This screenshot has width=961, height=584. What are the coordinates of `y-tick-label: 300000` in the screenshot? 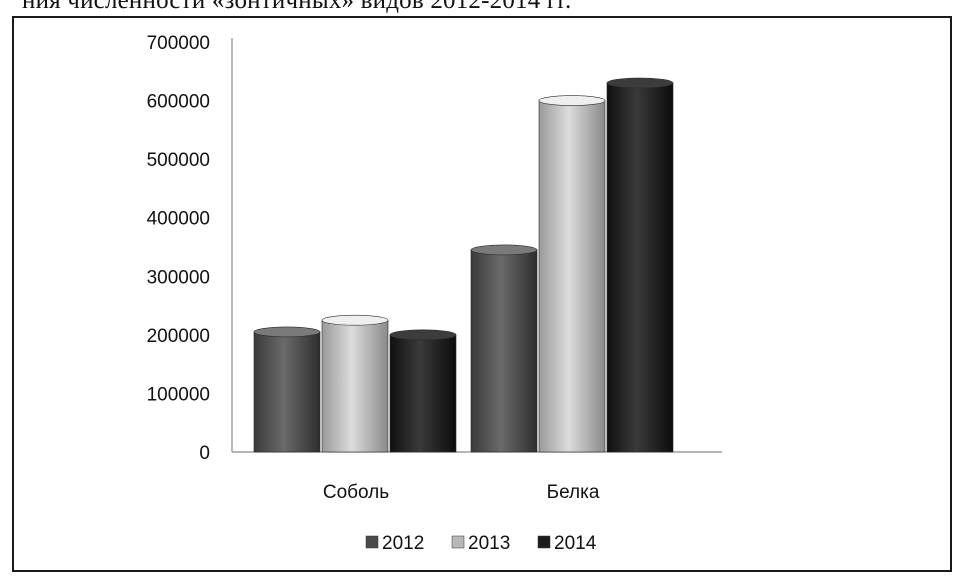 It's located at (178, 277).